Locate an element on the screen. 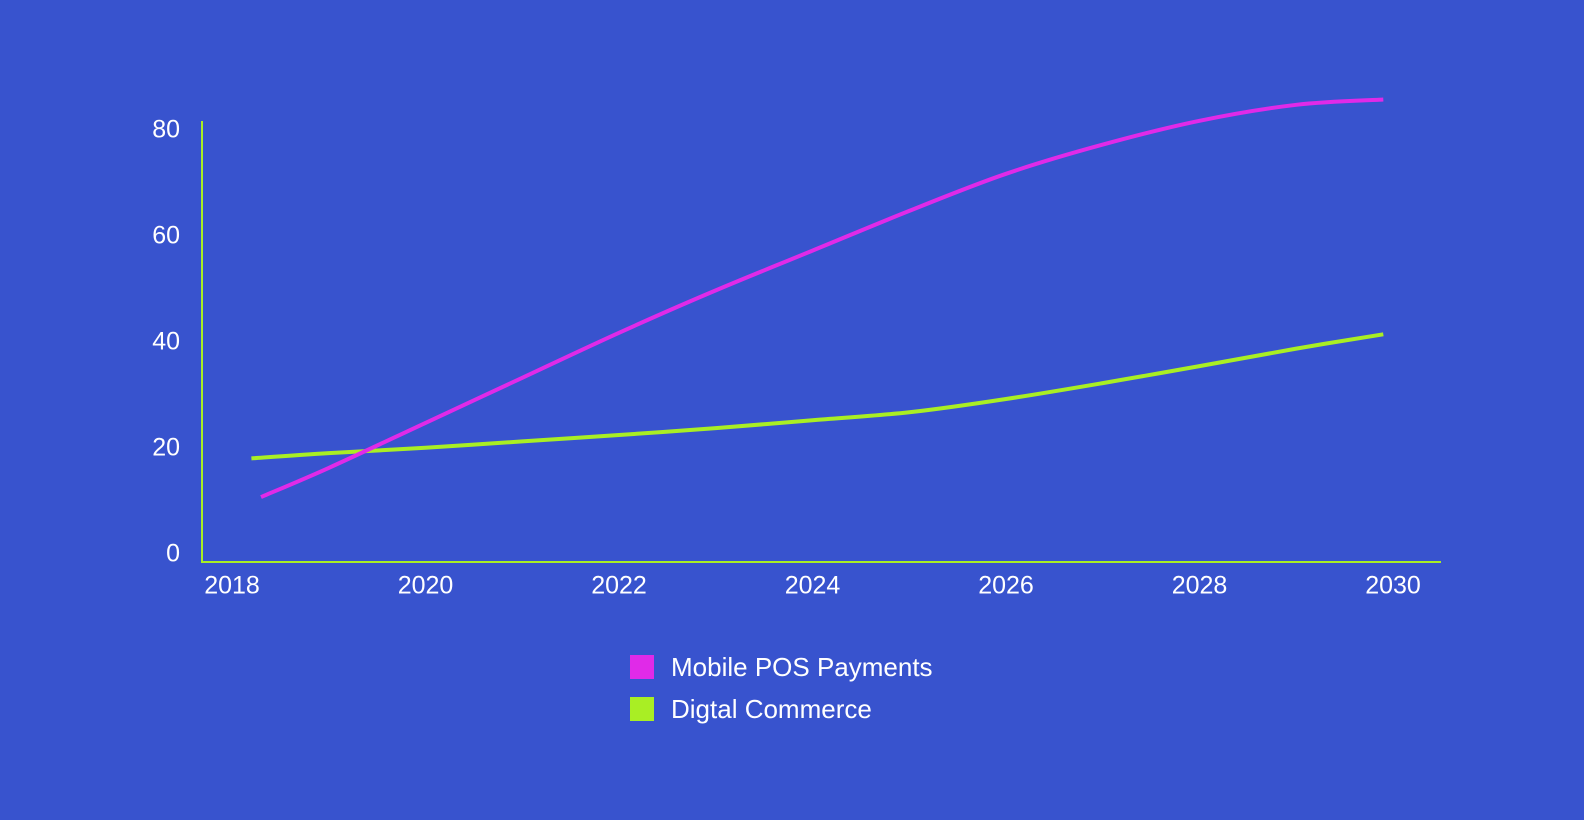 This screenshot has width=1584, height=820. x-tick-label: 2022 is located at coordinates (619, 586).